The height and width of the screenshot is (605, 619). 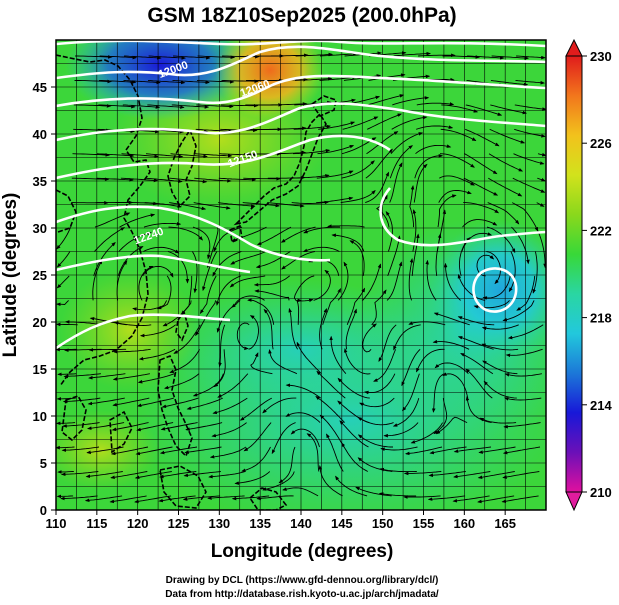 I want to click on coastline-new-guinea-west, so click(x=268, y=498).